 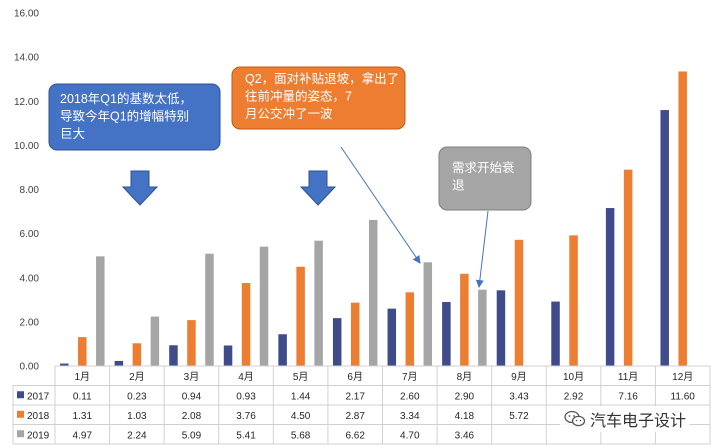 What do you see at coordinates (410, 396) in the screenshot?
I see `table-cell: 2.60` at bounding box center [410, 396].